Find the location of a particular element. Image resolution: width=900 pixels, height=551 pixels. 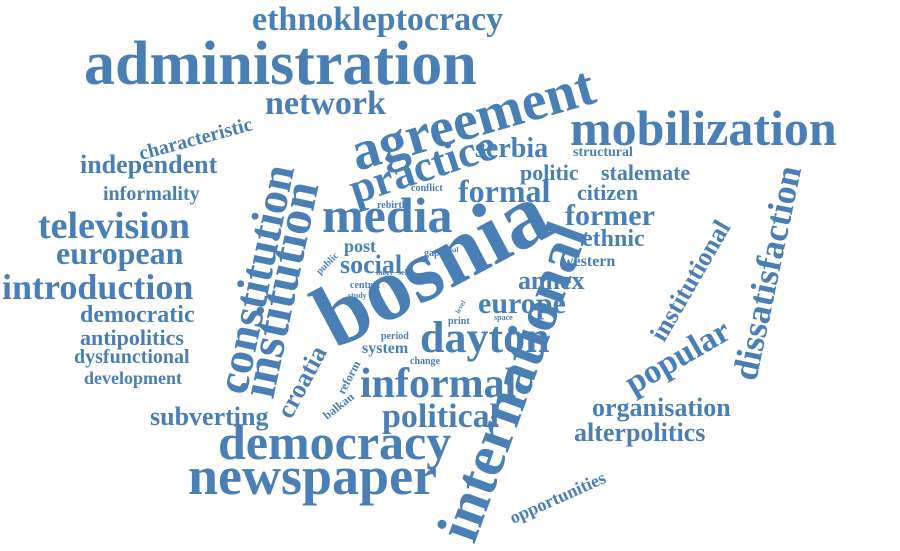

word-independent: independent is located at coordinates (149, 164).